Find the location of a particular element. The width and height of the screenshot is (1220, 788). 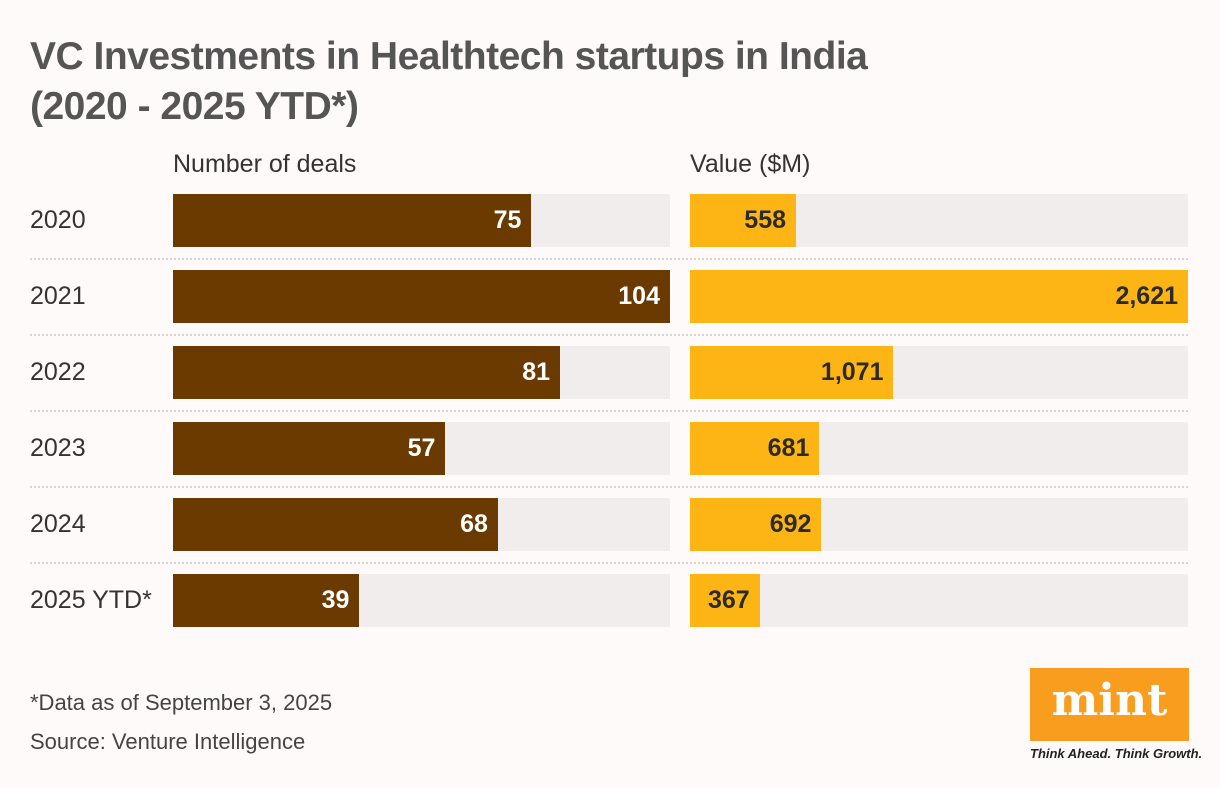

data-label: 81 is located at coordinates (536, 372).